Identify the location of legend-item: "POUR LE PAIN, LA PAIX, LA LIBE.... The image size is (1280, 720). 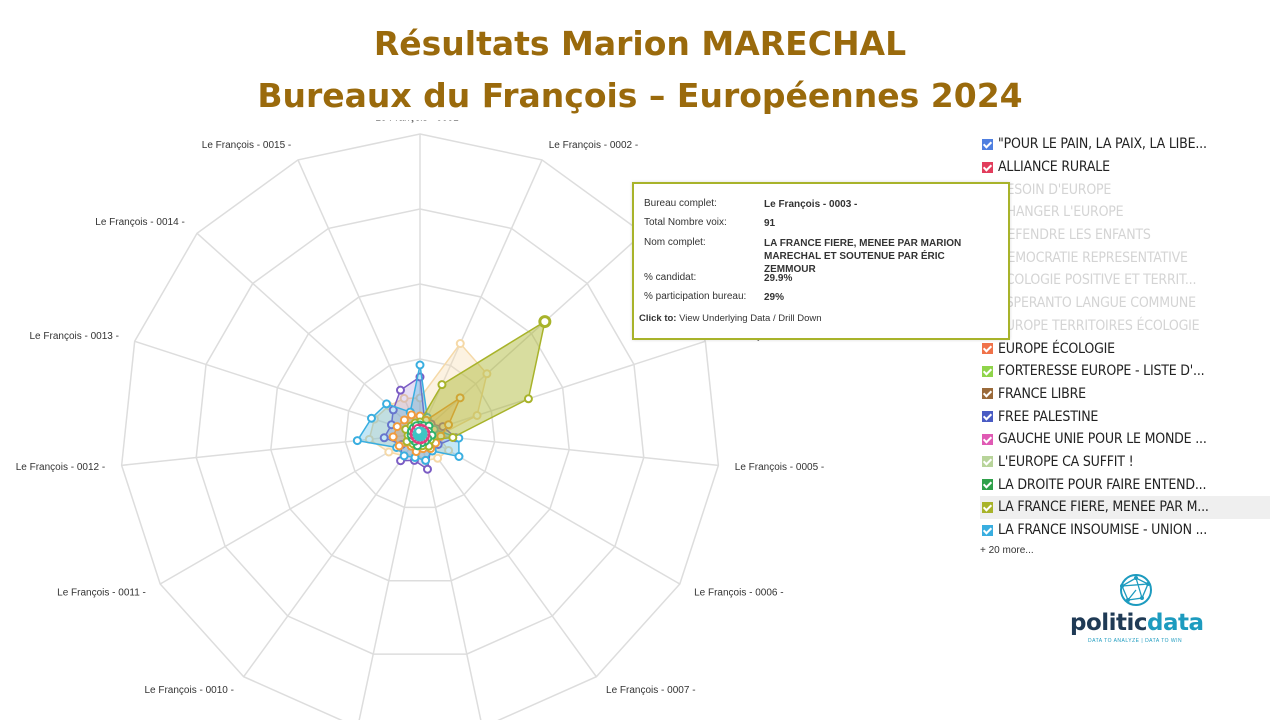
(1125, 144).